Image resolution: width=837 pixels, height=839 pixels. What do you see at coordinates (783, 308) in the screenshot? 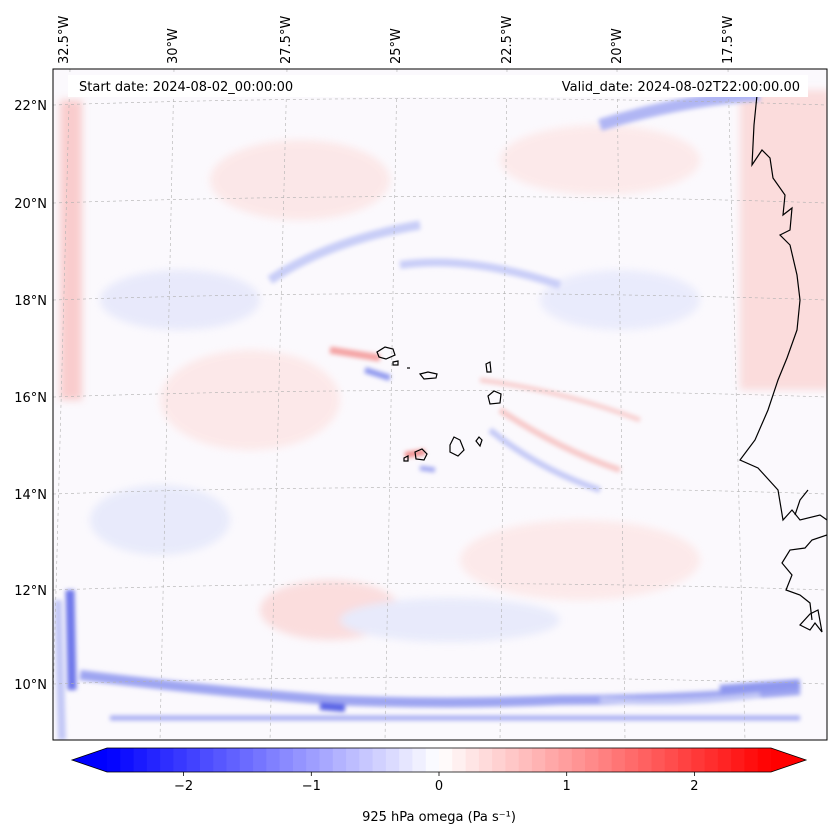
I see `africa-coast` at bounding box center [783, 308].